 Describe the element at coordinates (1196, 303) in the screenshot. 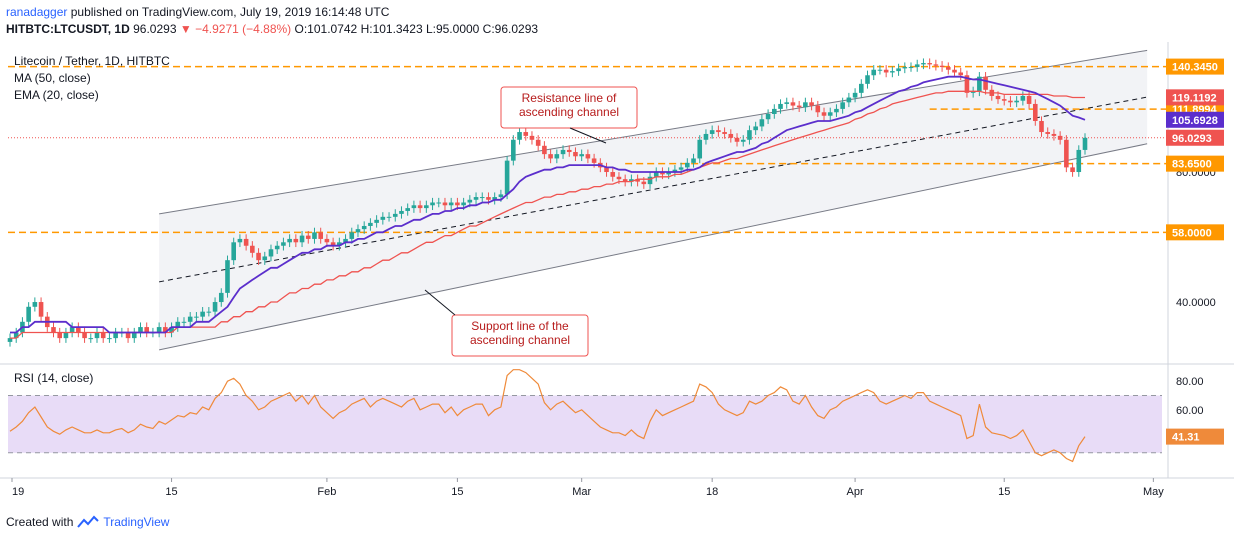

I see `price-tick-label: 40.0000` at that location.